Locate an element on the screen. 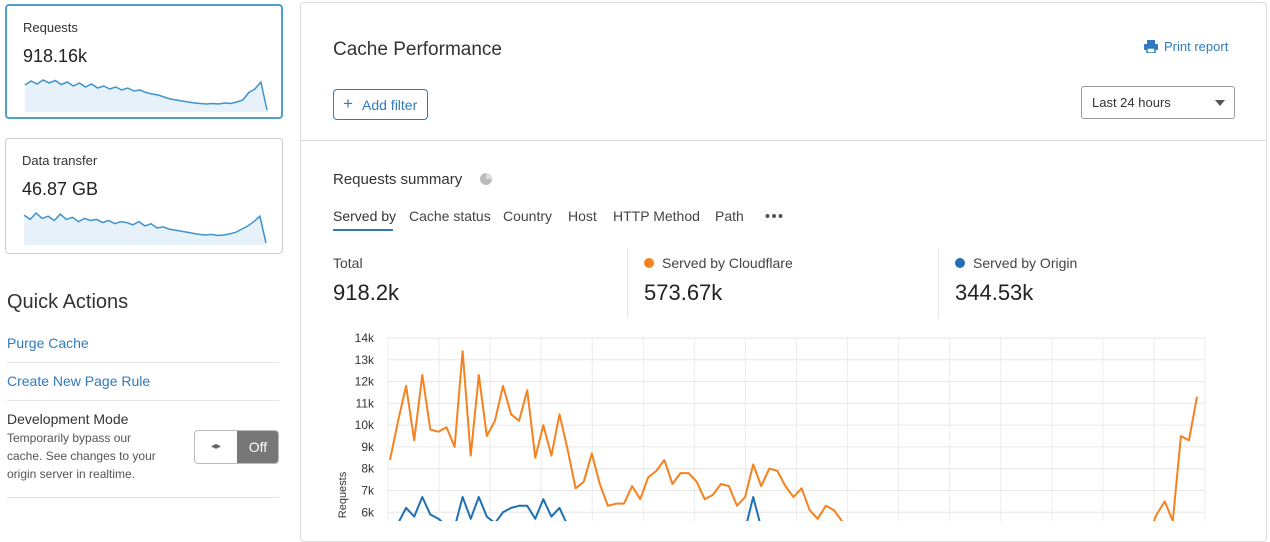 This screenshot has width=1270, height=542. y-tick-label: 13k is located at coordinates (365, 360).